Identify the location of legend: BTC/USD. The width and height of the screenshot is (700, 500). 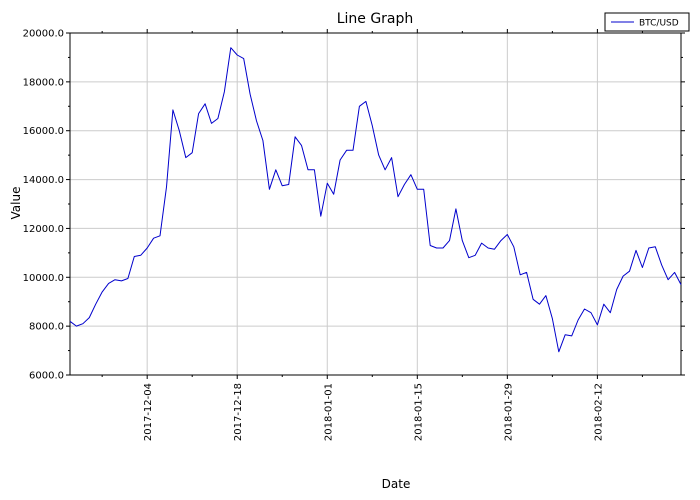
(647, 22).